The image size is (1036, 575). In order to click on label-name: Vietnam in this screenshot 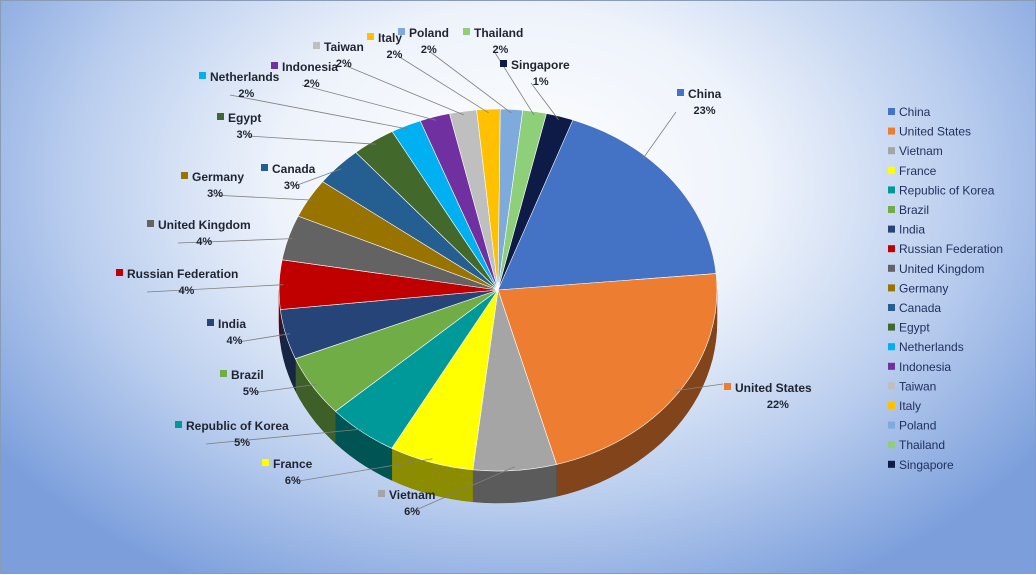, I will do `click(412, 495)`.